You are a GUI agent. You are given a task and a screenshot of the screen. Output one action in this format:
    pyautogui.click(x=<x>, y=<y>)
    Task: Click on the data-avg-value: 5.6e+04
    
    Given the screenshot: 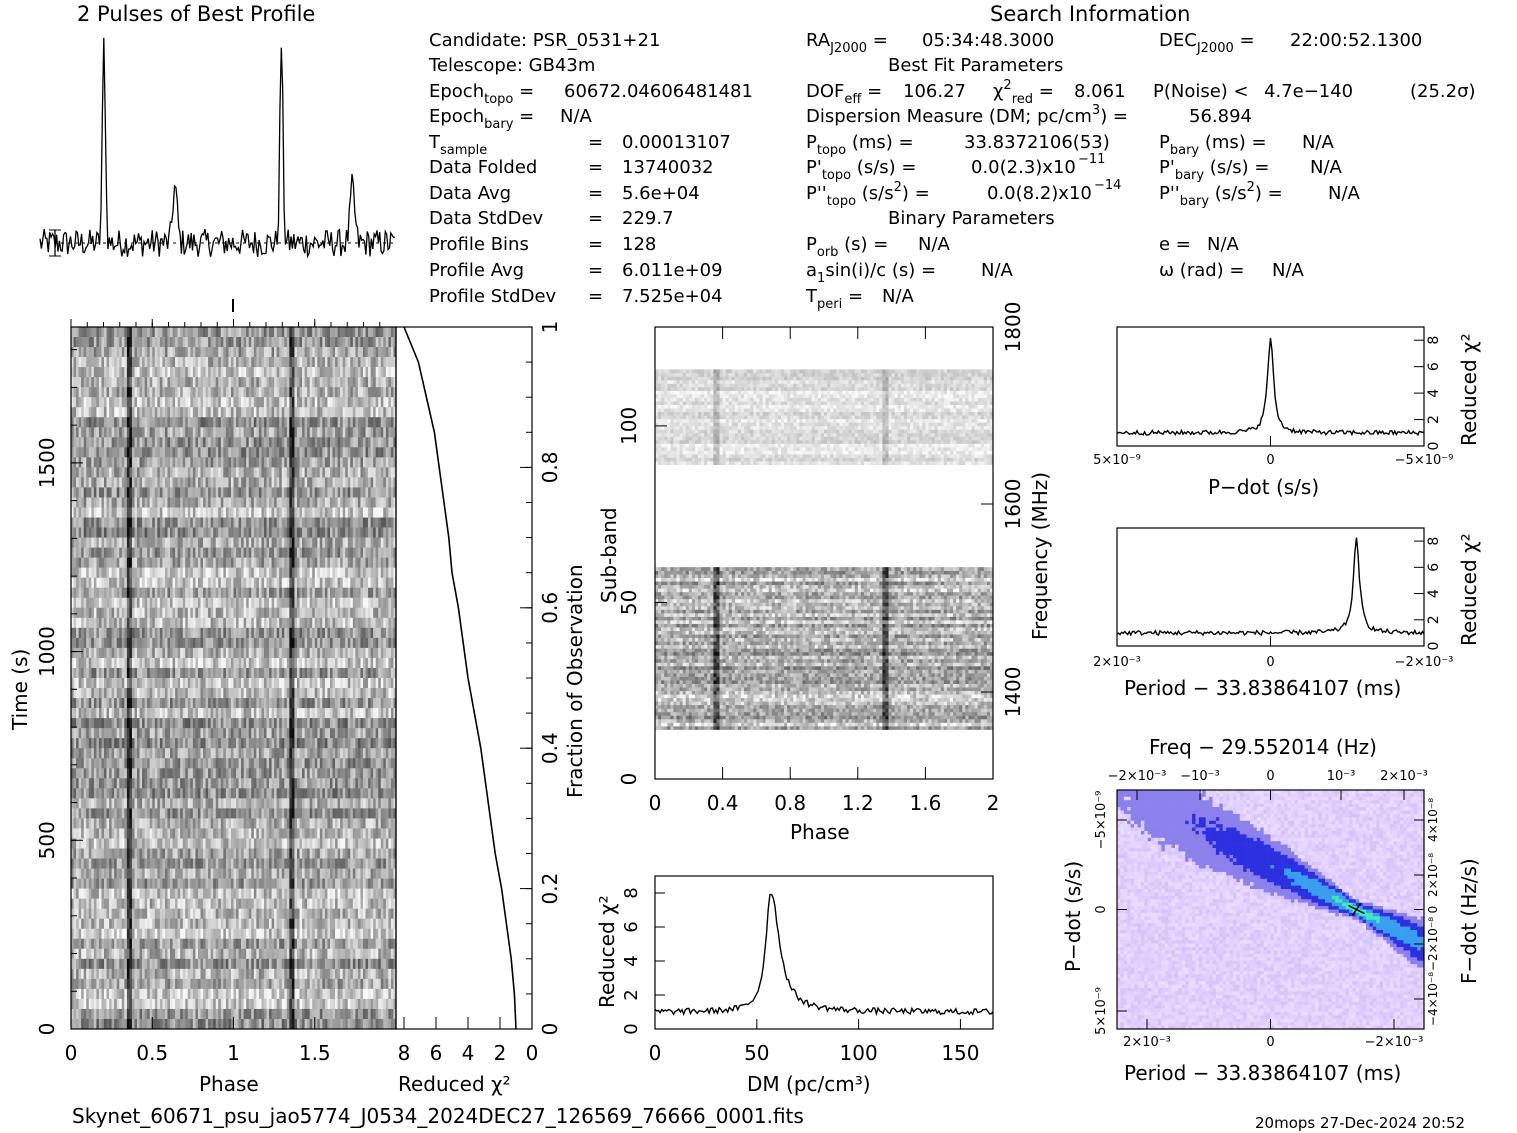 What is the action you would take?
    pyautogui.click(x=661, y=193)
    